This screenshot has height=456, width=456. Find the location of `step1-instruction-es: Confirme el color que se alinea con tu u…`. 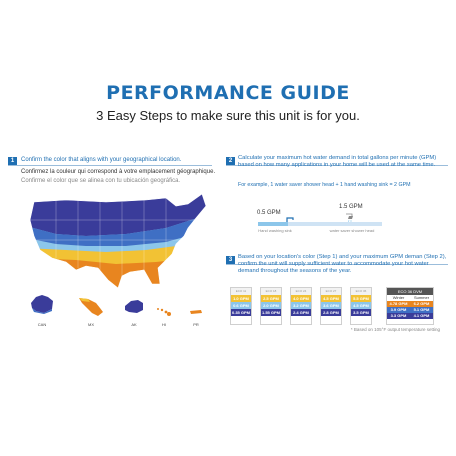

step1-instruction-es: Confirme el color que se alinea con tu u… is located at coordinates (101, 181).